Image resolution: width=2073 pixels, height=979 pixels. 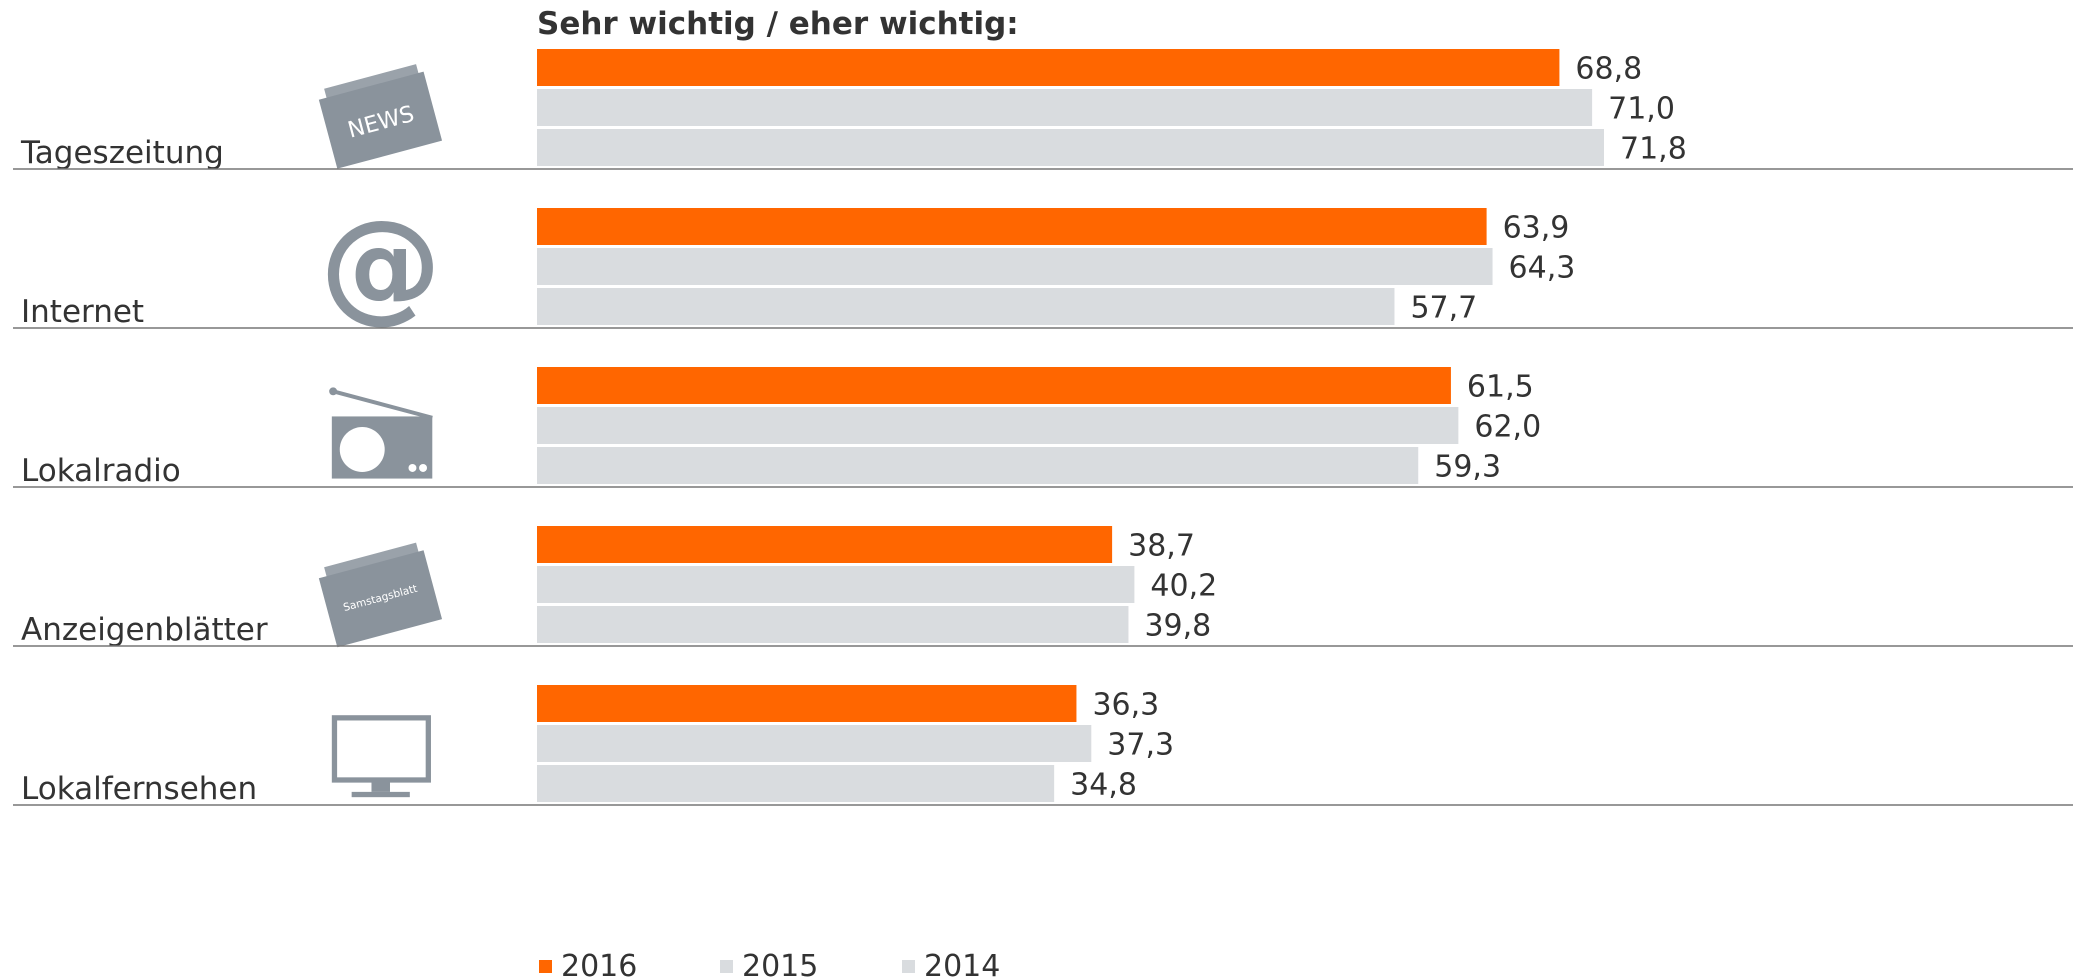 I want to click on icon-samstagsblatt: Samstagsblatt, so click(x=380, y=595).